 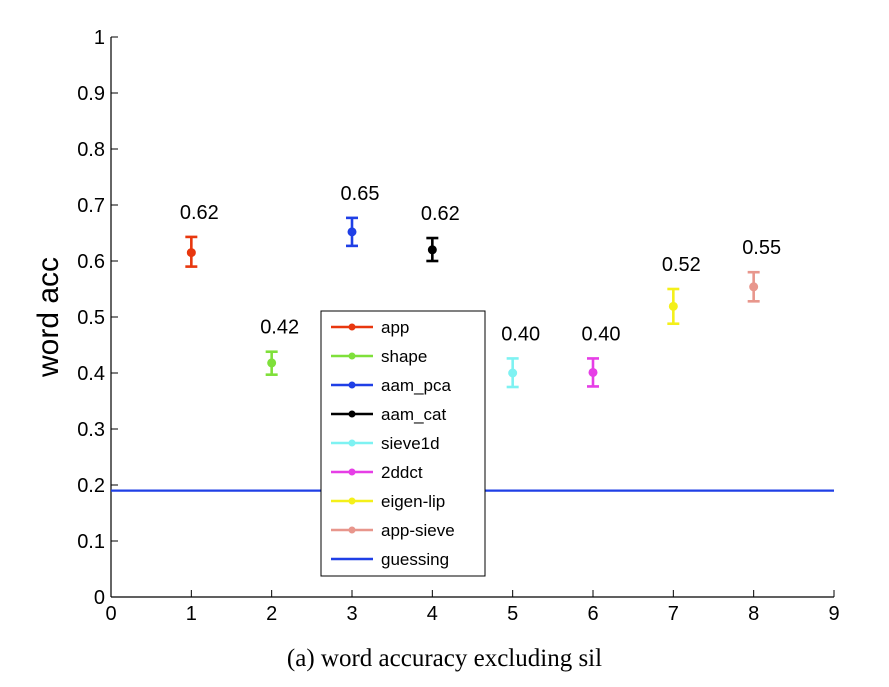 What do you see at coordinates (761, 248) in the screenshot?
I see `data-label: 0.55` at bounding box center [761, 248].